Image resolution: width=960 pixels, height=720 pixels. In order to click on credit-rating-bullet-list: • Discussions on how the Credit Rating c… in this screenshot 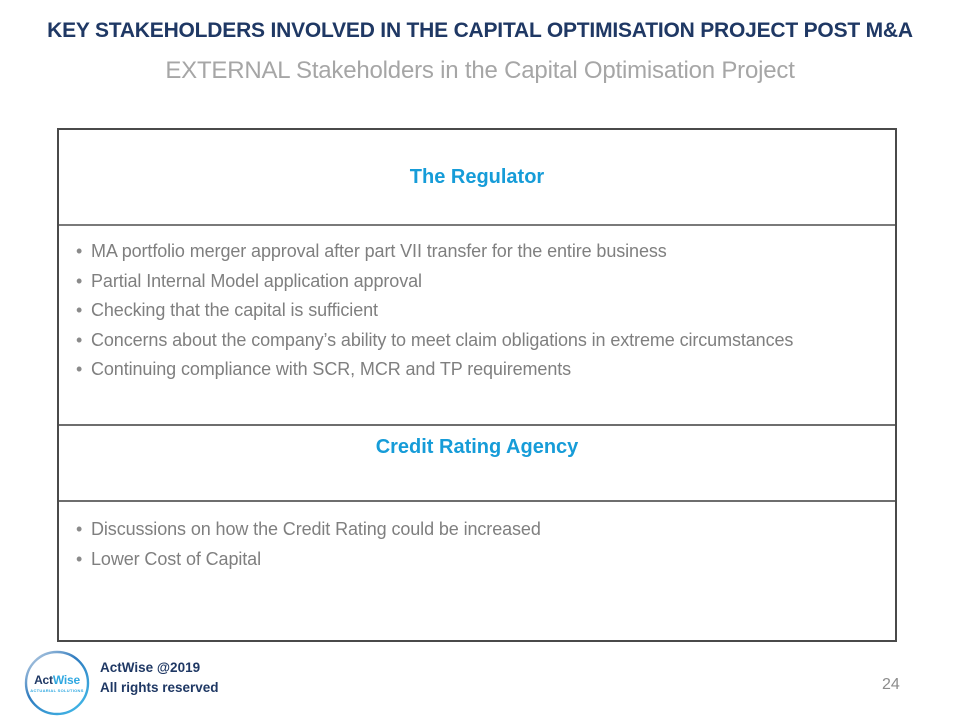, I will do `click(480, 544)`.